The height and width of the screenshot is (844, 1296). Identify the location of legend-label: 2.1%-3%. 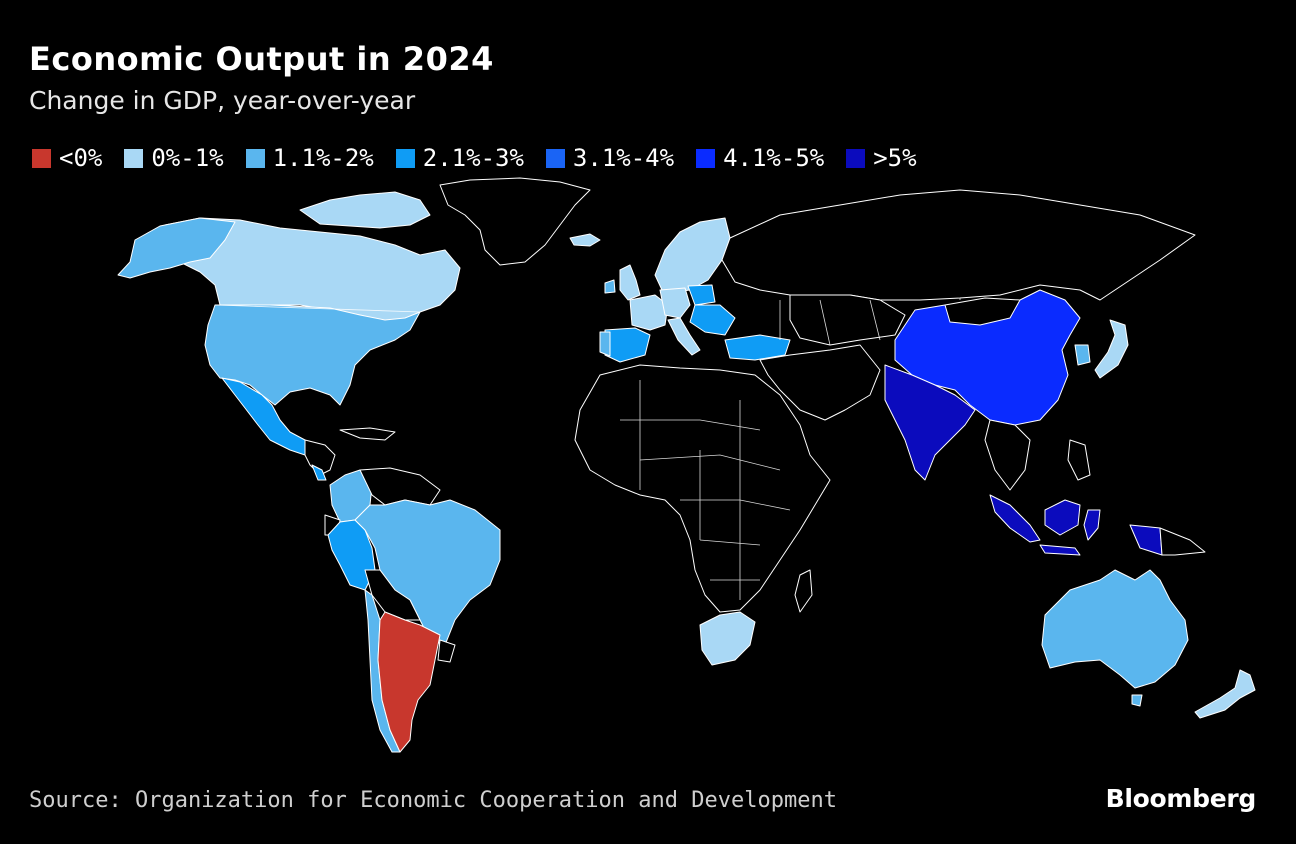
(473, 158).